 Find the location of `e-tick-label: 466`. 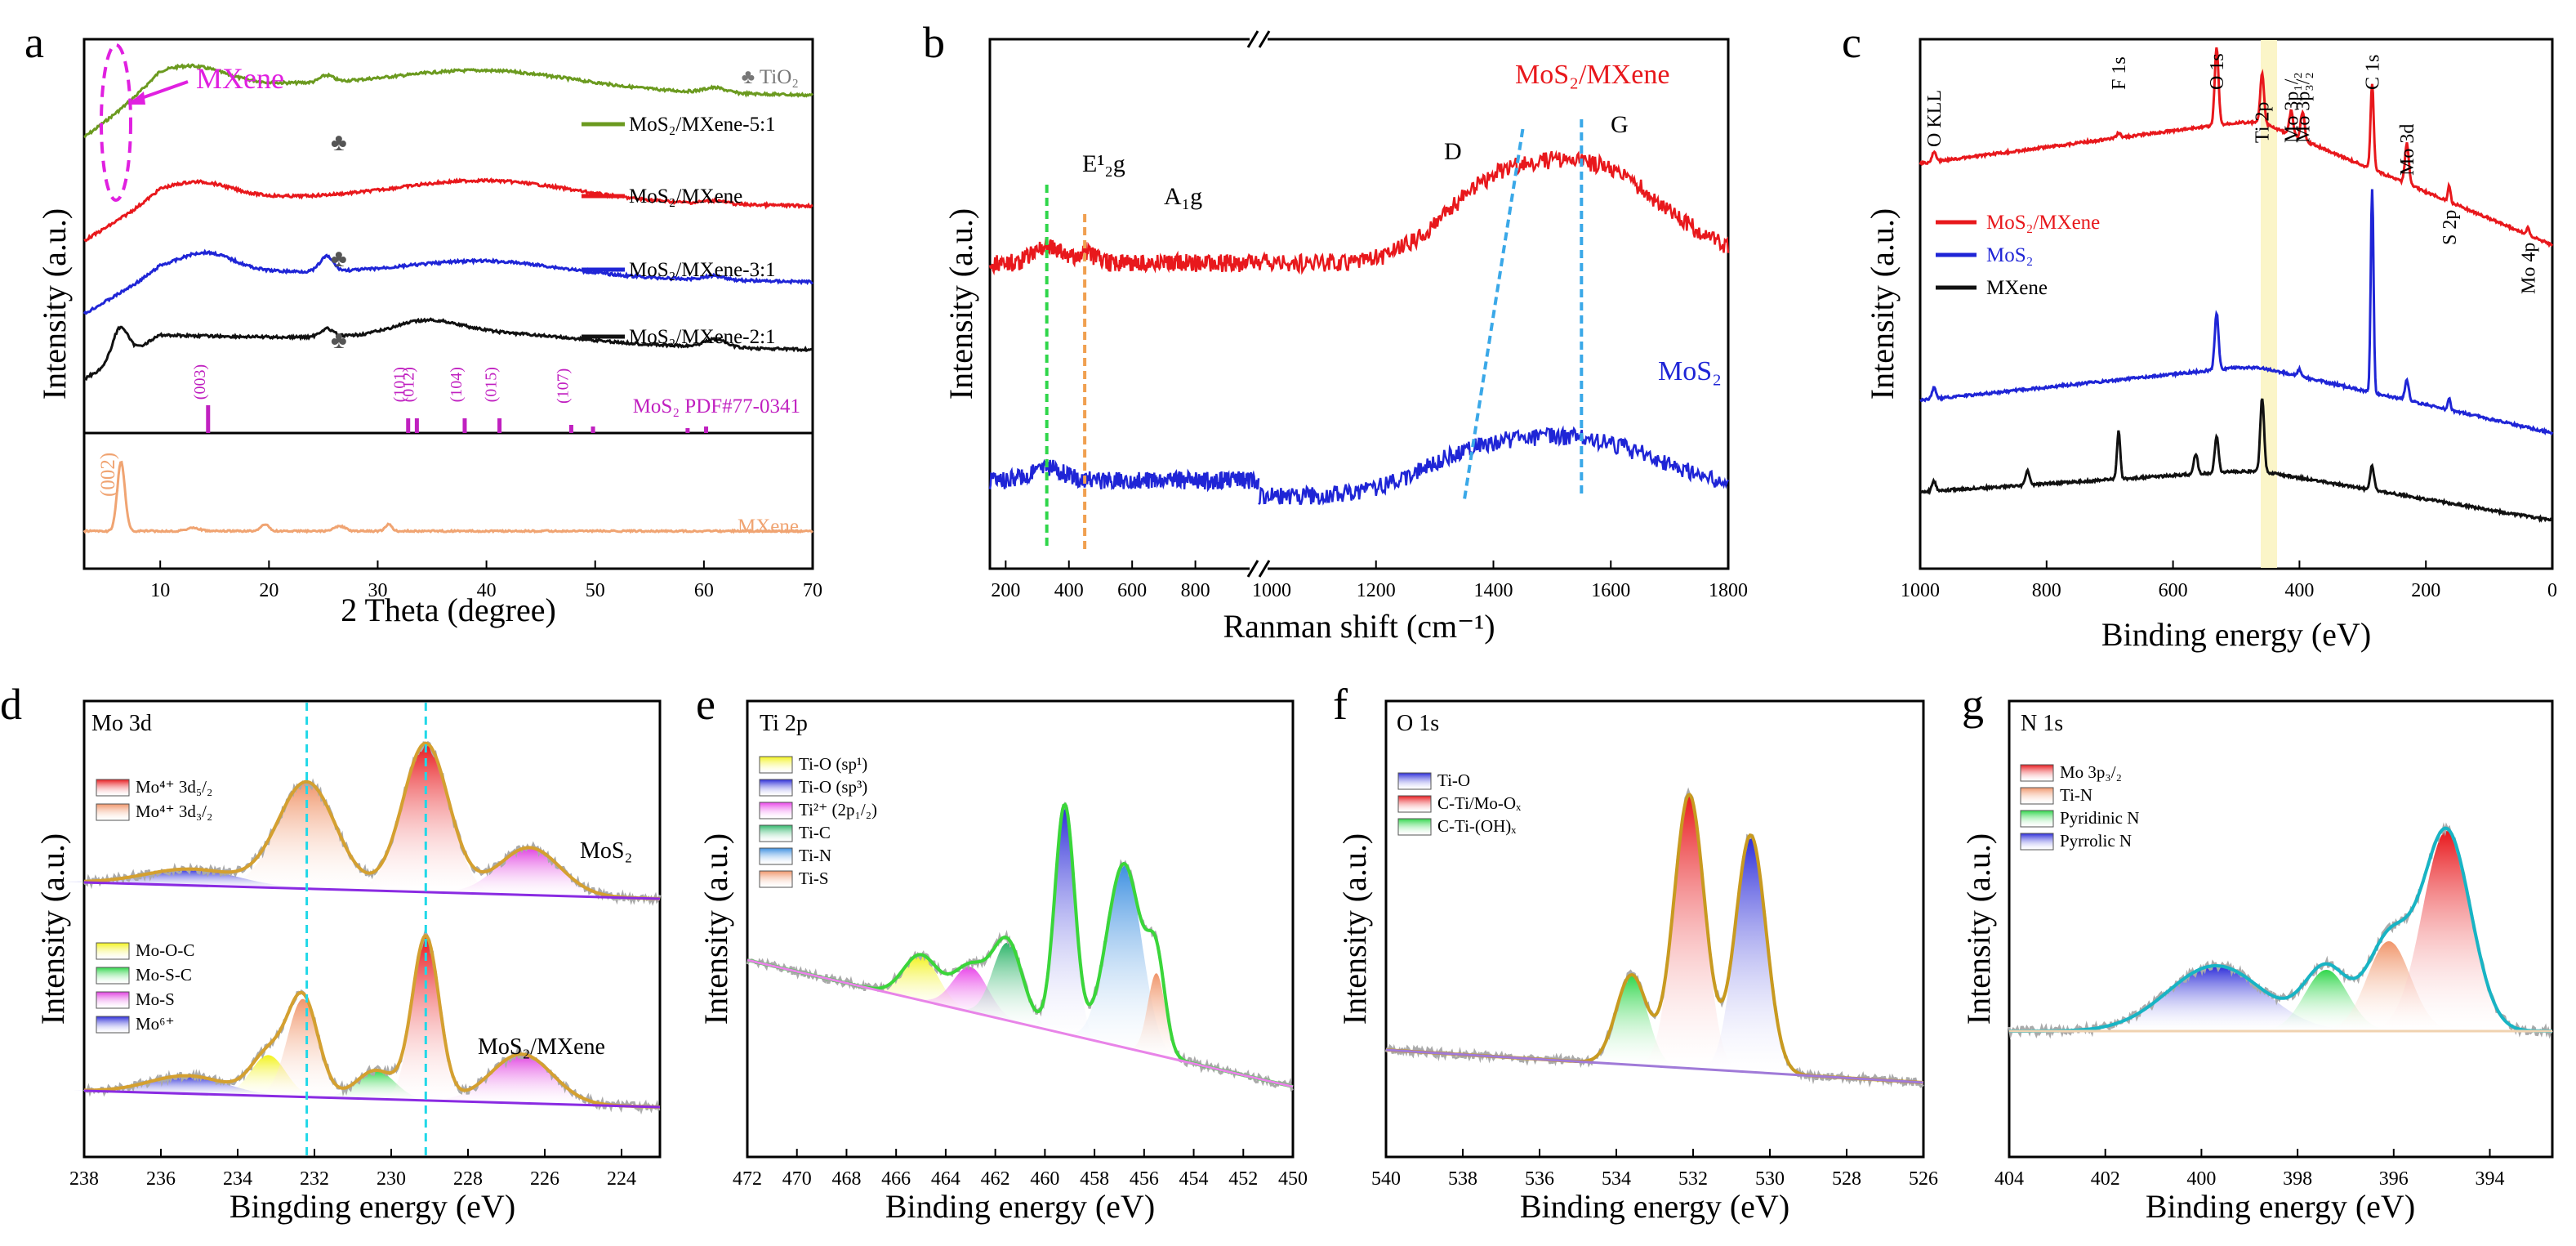

e-tick-label: 466 is located at coordinates (896, 1179).